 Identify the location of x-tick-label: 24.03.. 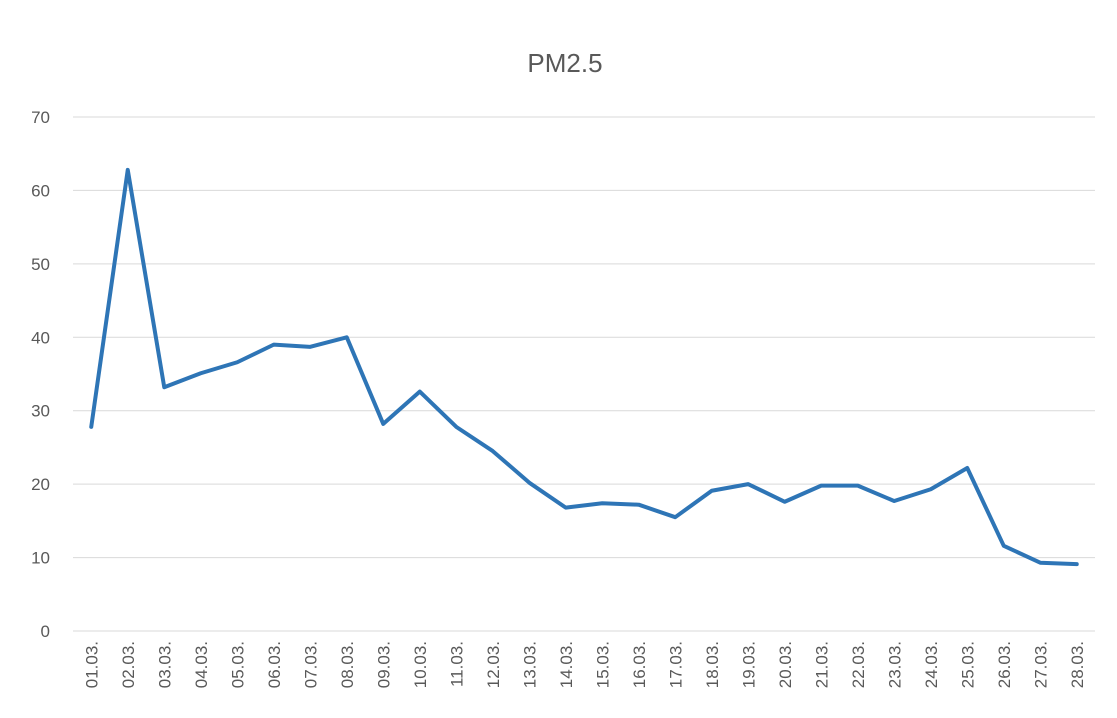
(931, 664).